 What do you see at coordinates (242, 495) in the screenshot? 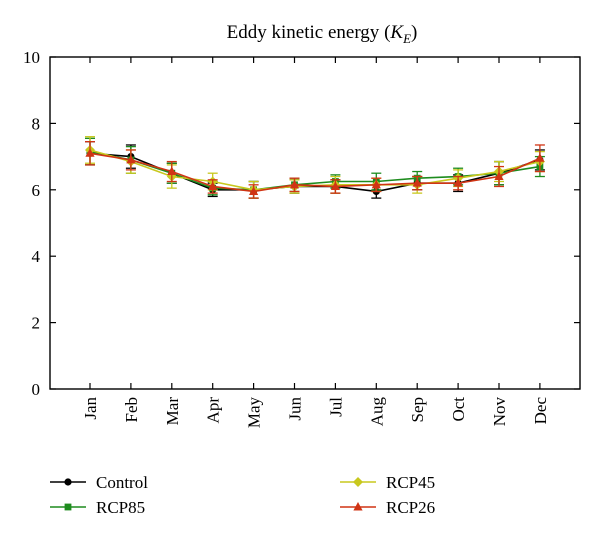
I see `legend: Control RCP85 RCP45 RCP26` at bounding box center [242, 495].